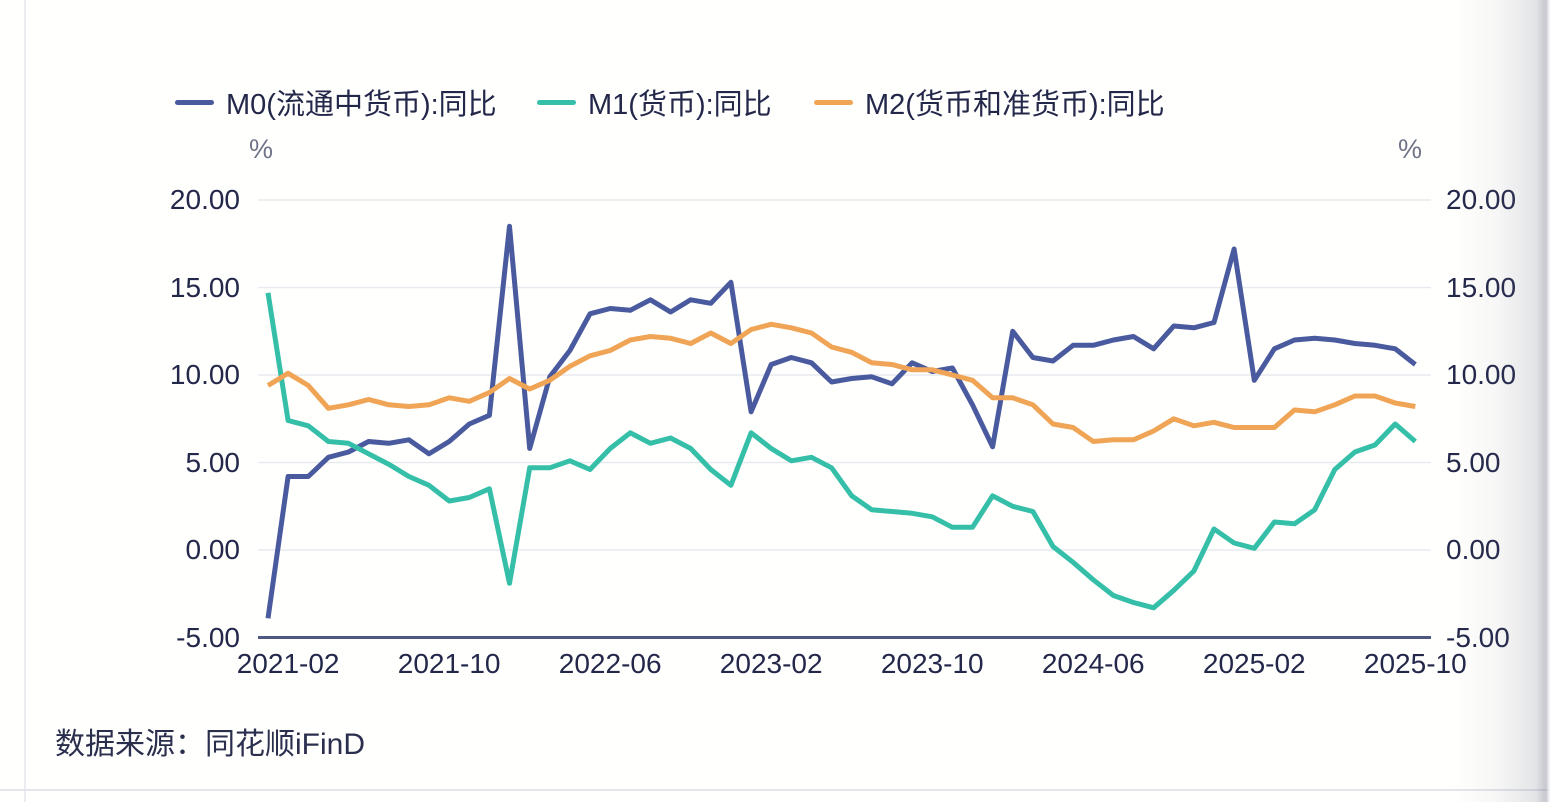 The height and width of the screenshot is (802, 1550). I want to click on x-tick-label: 2021-10, so click(449, 663).